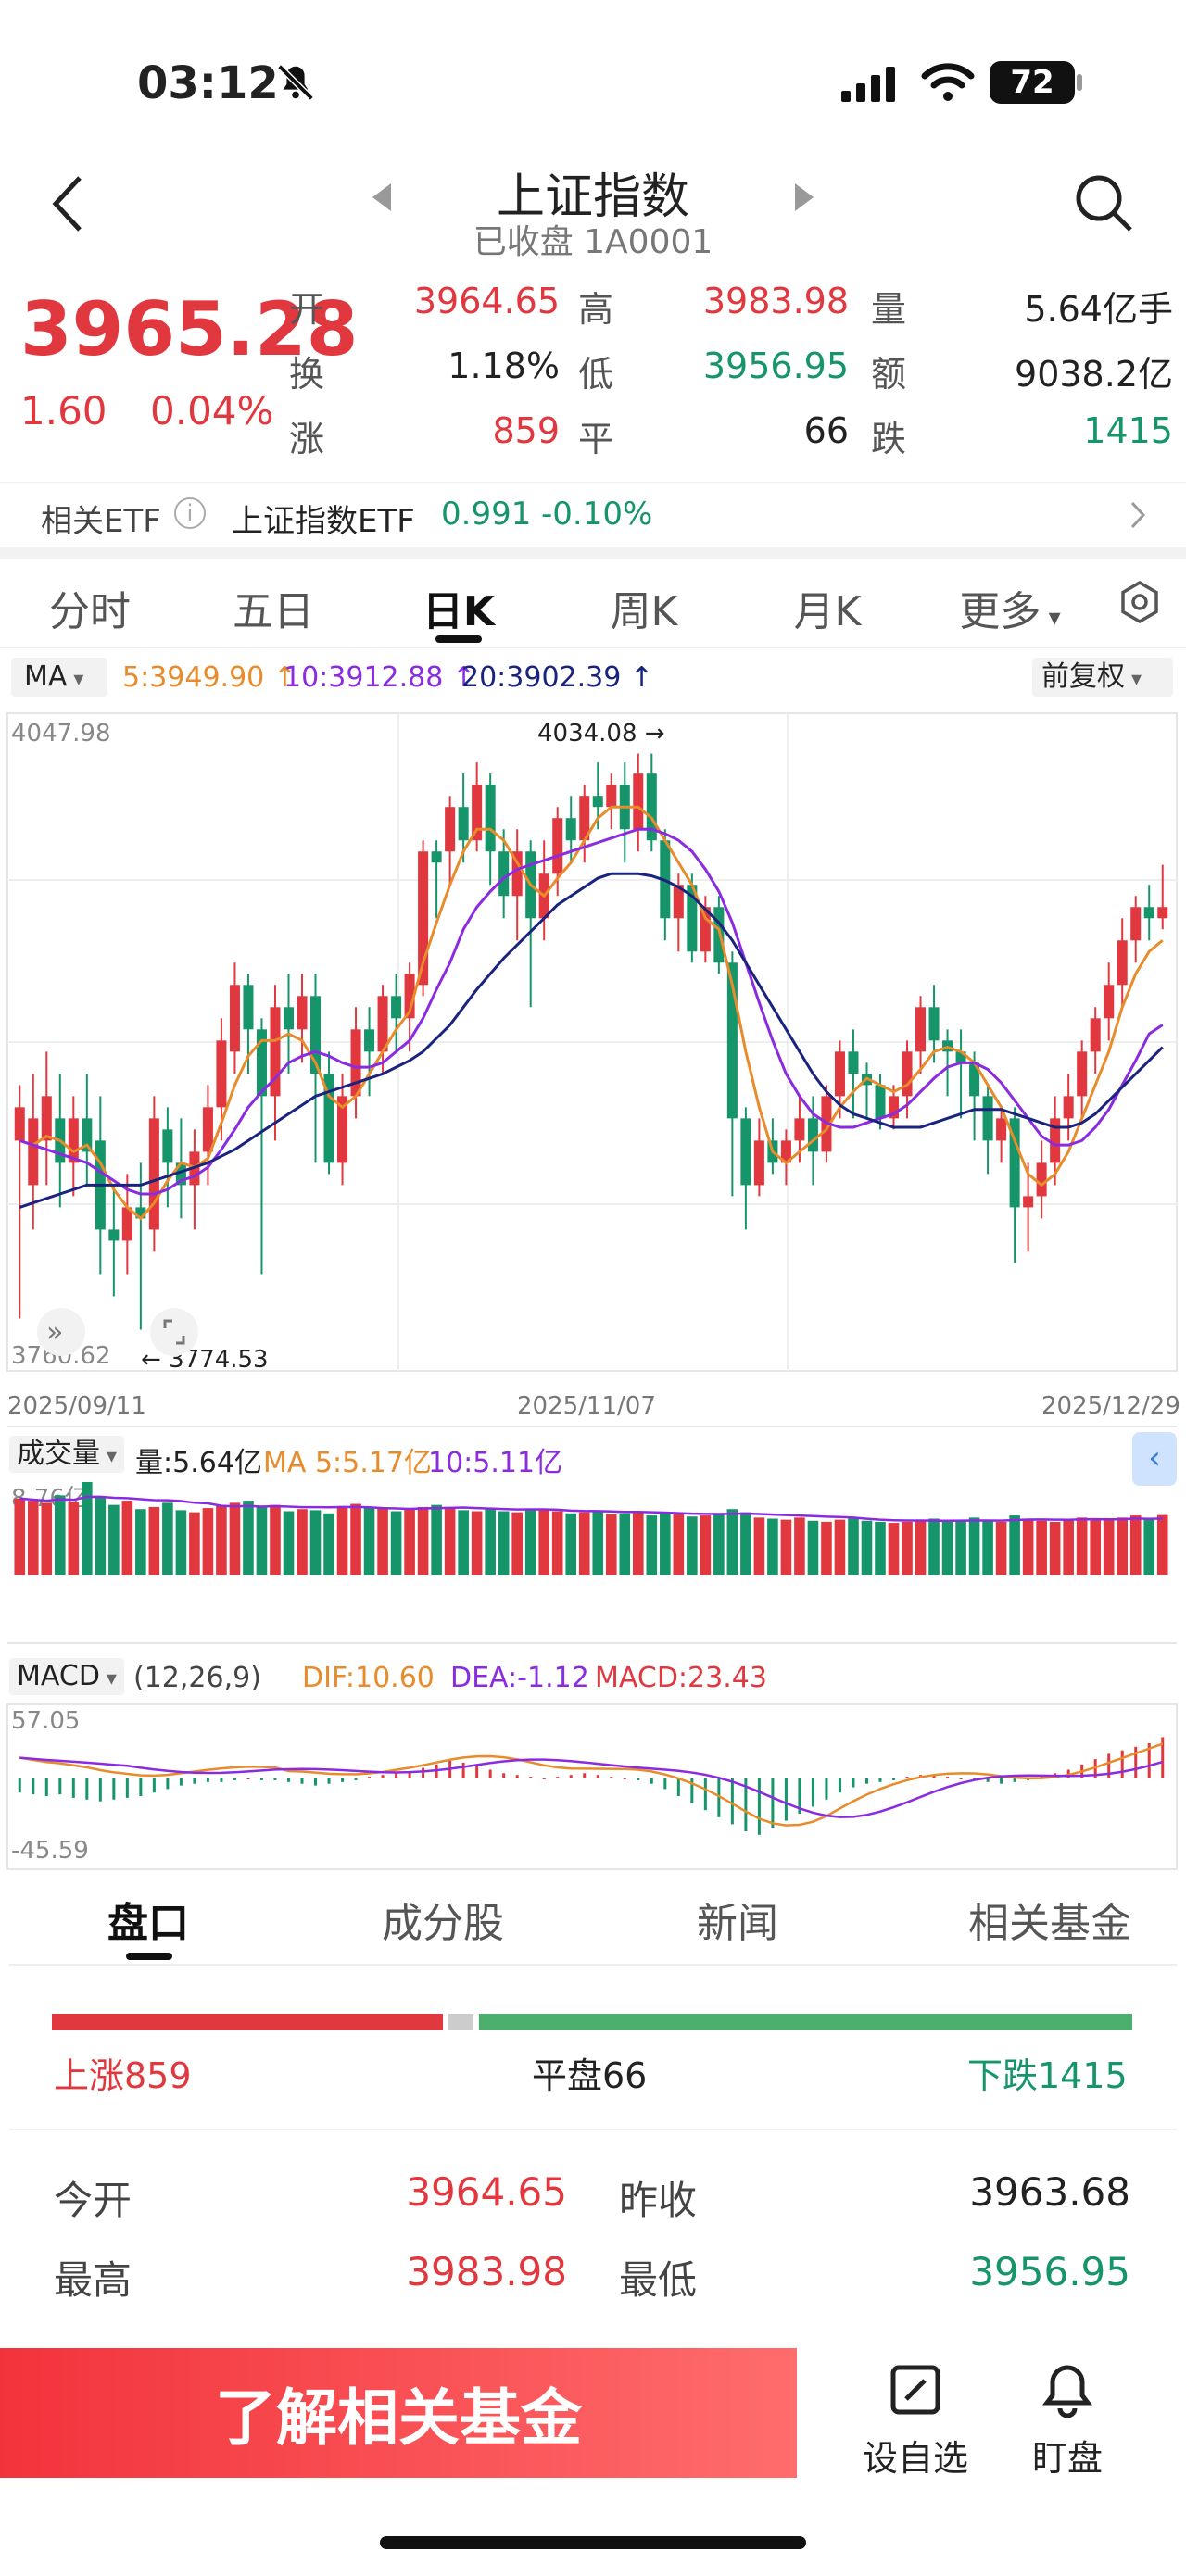 This screenshot has height=2576, width=1186. What do you see at coordinates (1000, 611) in the screenshot?
I see `tab-more-label: 更多` at bounding box center [1000, 611].